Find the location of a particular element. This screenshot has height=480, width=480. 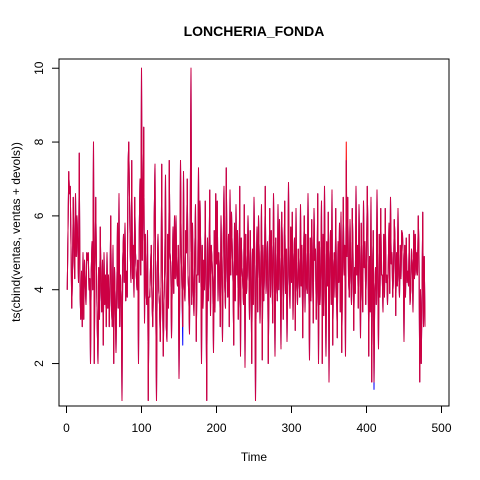

x-tick-label: 400 is located at coordinates (366, 428).